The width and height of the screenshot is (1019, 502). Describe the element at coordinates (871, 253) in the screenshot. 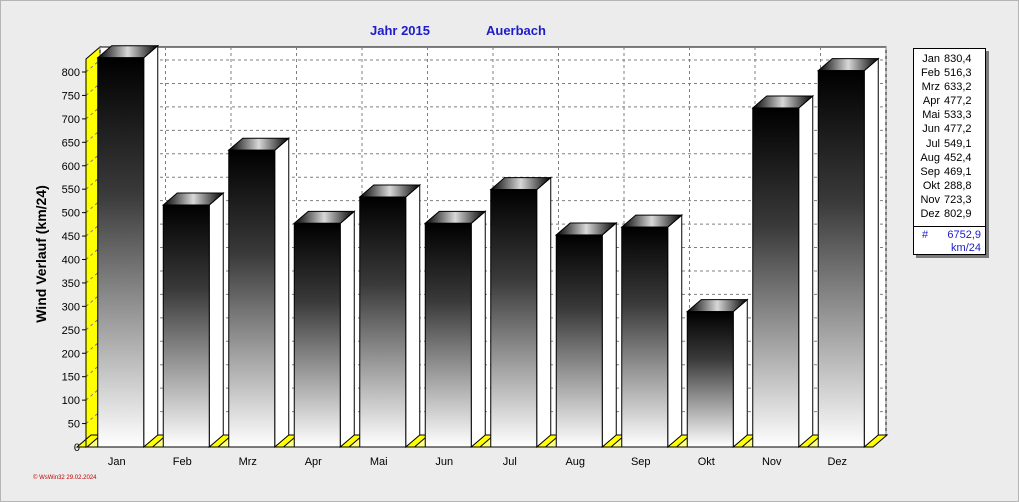

I see `bar-side-dez` at that location.